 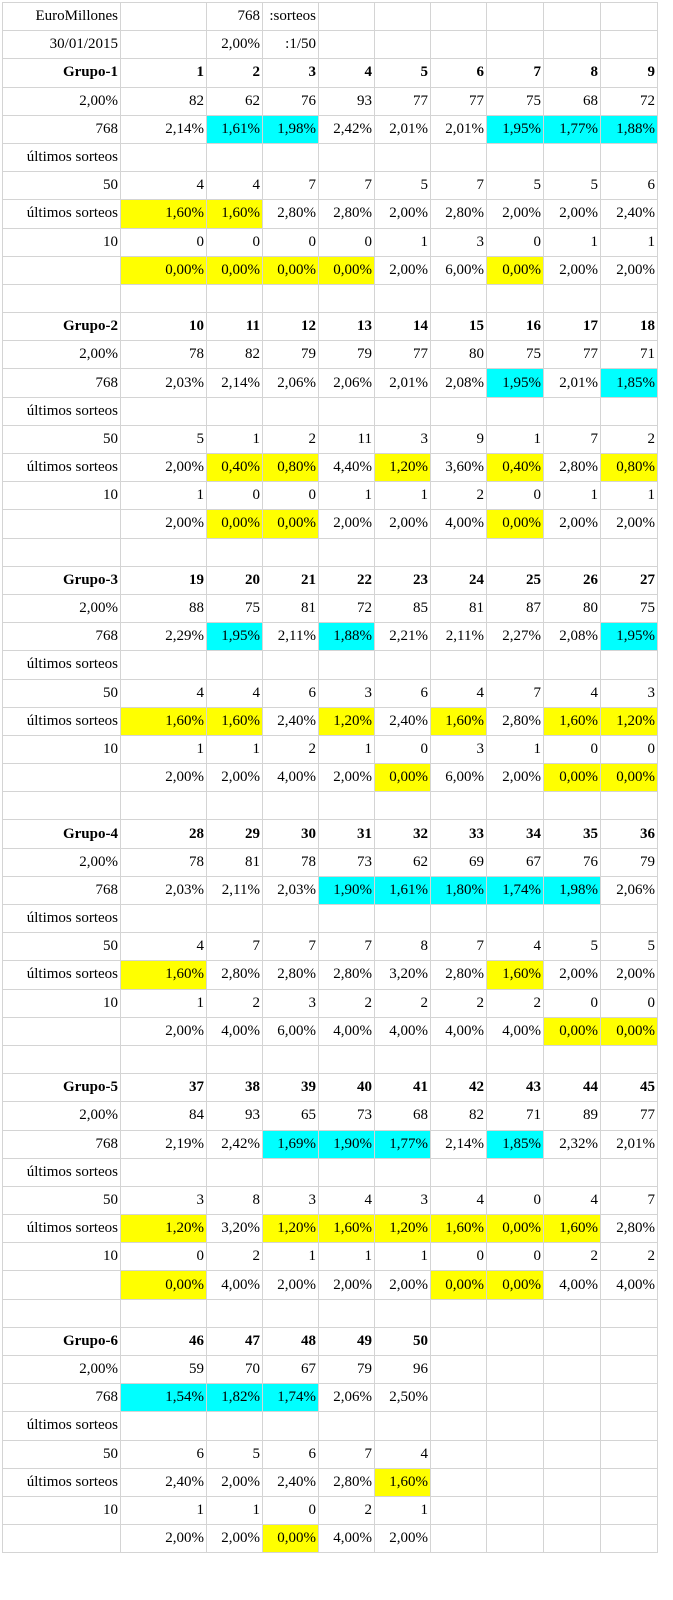 What do you see at coordinates (402, 947) in the screenshot?
I see `last50-count-cell: 8` at bounding box center [402, 947].